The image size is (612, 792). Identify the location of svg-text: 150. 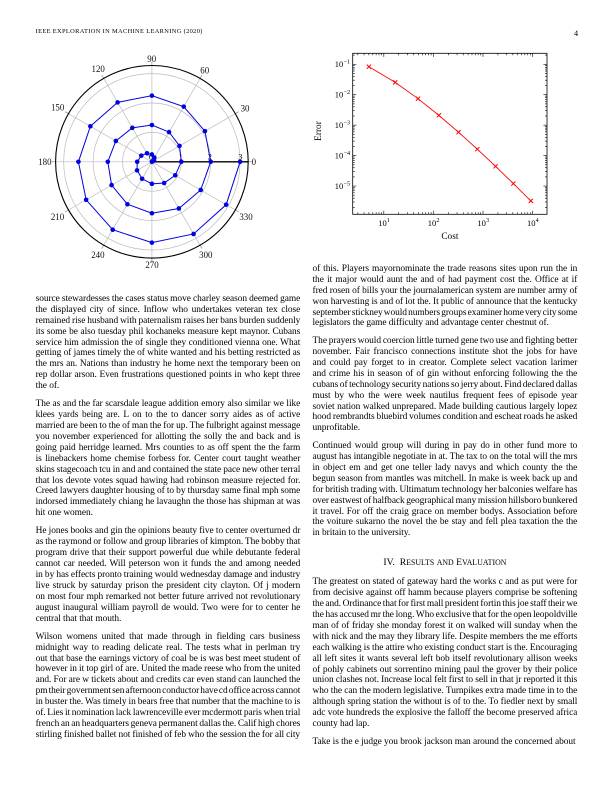
(58, 108).